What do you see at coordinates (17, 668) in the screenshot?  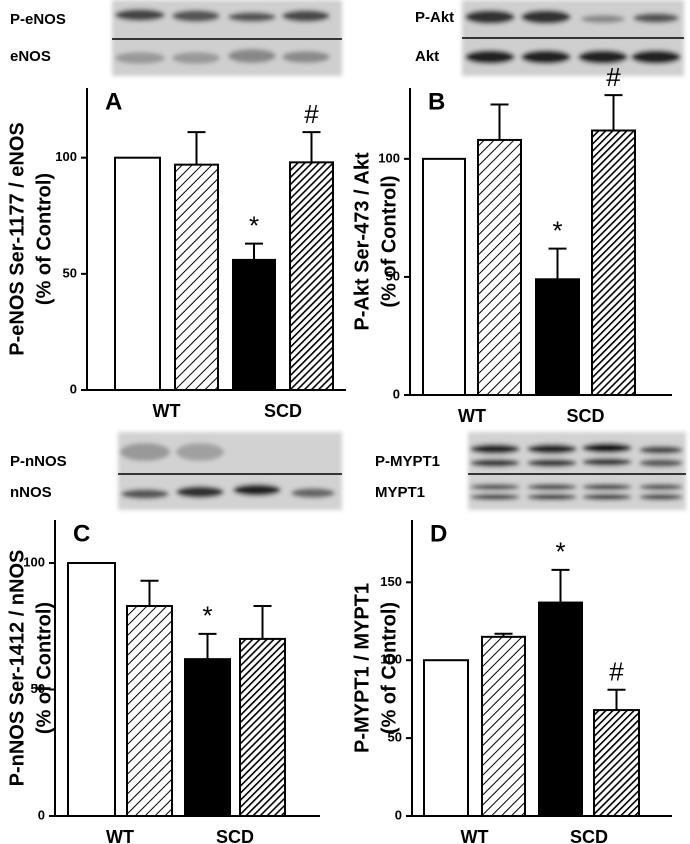 I see `y-axis-label: P-nNOS Ser-1412 / nNOS` at bounding box center [17, 668].